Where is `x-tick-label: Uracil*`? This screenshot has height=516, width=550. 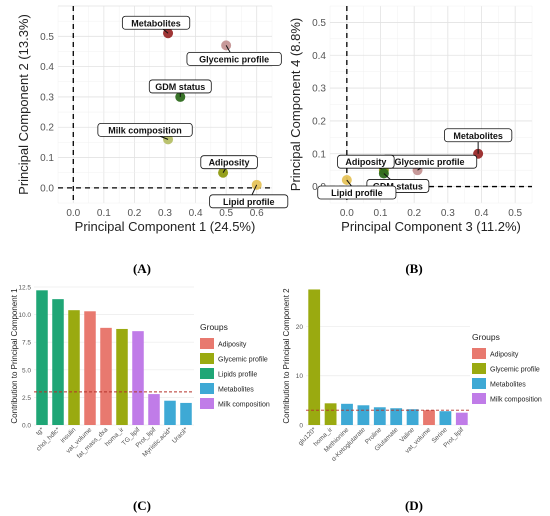
x-tick-label: Uracil* is located at coordinates (180, 435).